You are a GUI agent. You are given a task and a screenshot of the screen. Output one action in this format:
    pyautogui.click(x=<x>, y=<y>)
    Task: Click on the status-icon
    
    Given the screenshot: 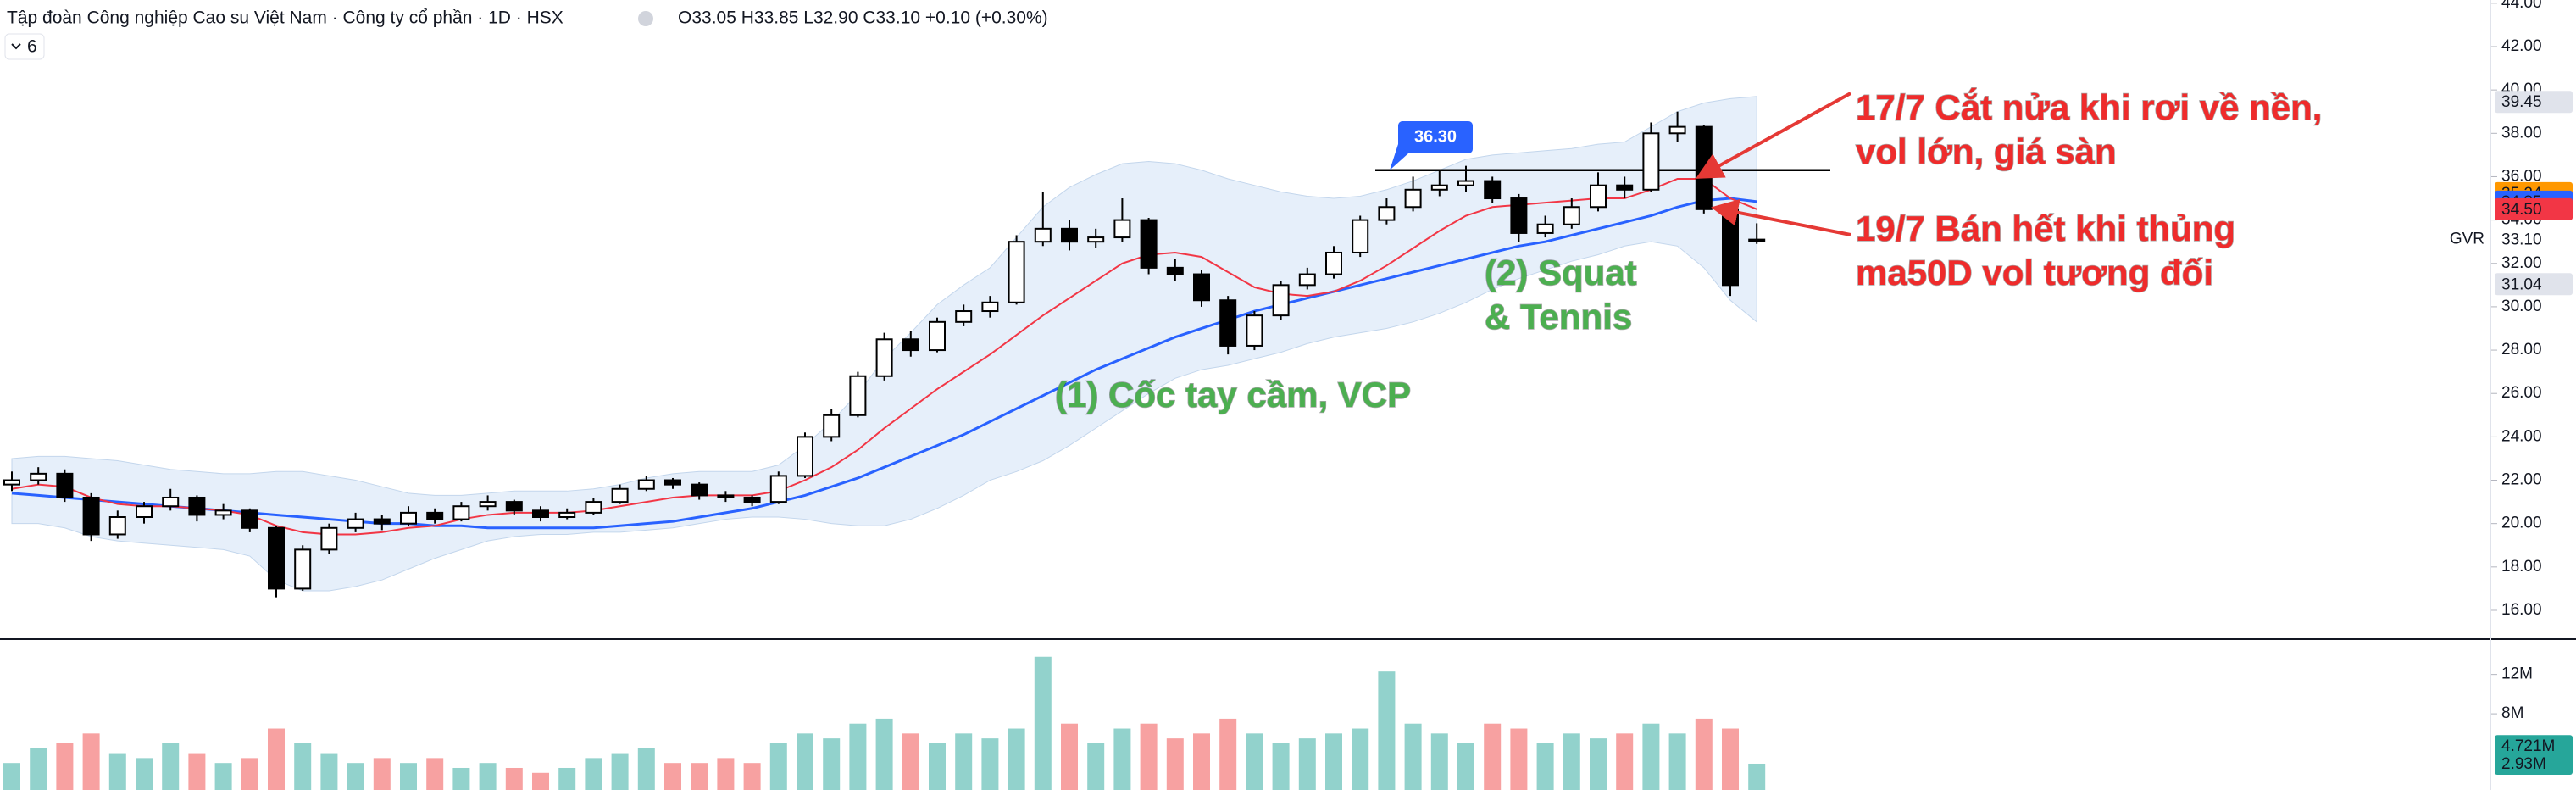 What is the action you would take?
    pyautogui.click(x=645, y=18)
    